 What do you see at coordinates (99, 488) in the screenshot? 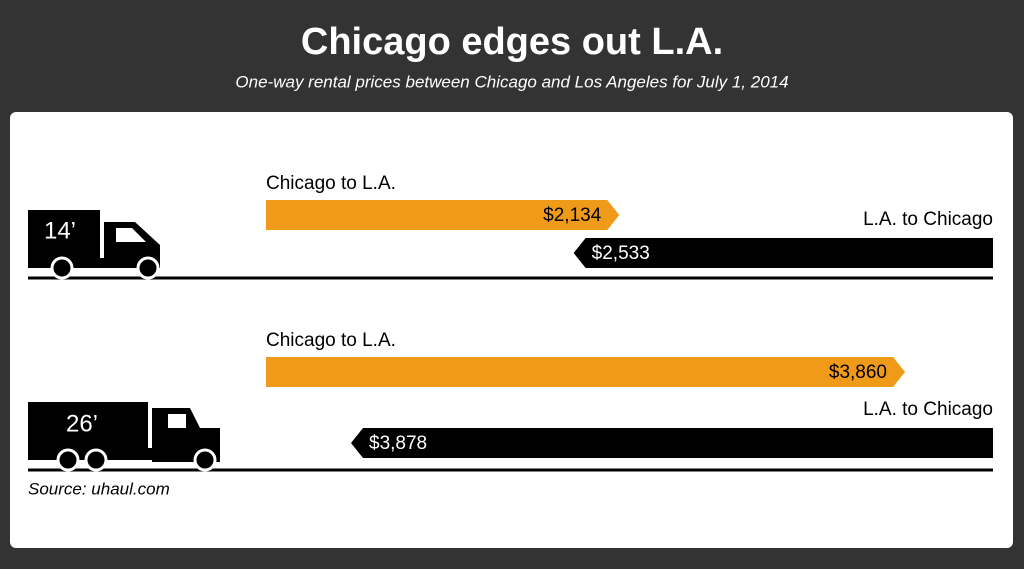
I see `source-note: Source: uhaul.com` at bounding box center [99, 488].